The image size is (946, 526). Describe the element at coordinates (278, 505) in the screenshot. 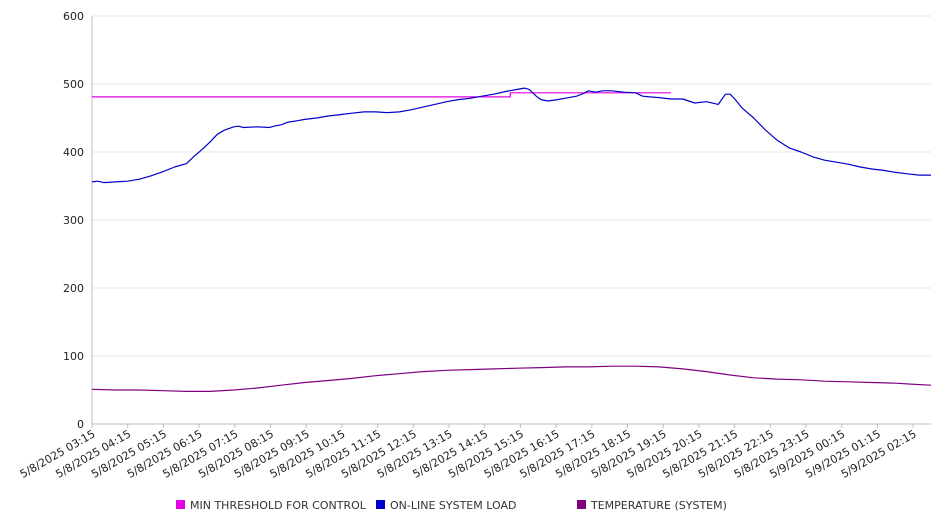

I see `legend-label: MIN THRESHOLD FOR CONTROL` at that location.